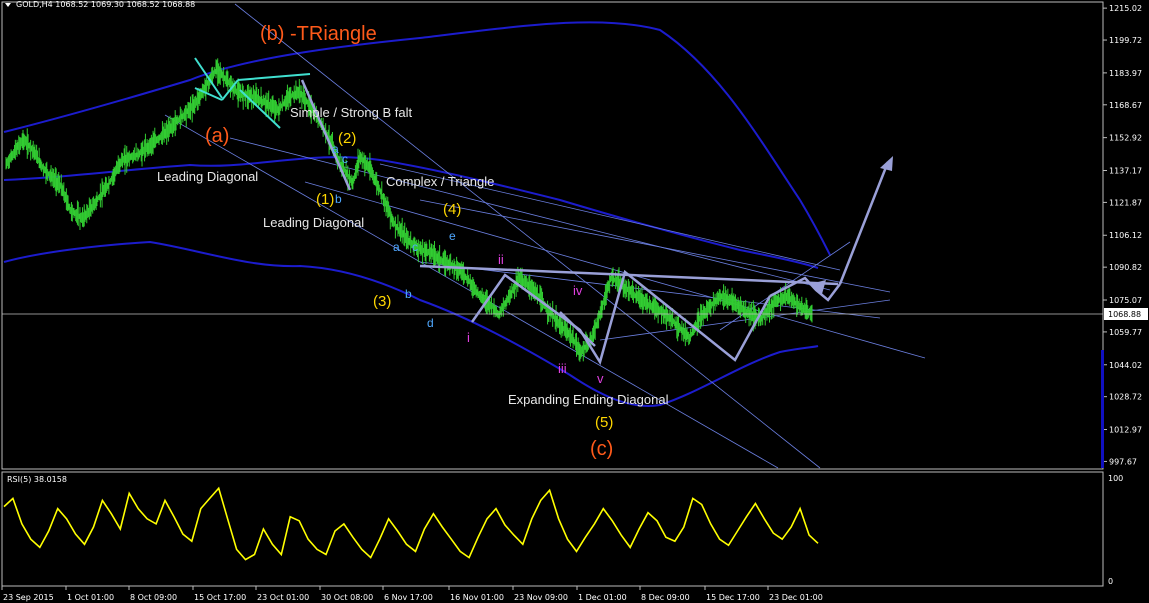 Image resolution: width=1149 pixels, height=603 pixels. What do you see at coordinates (207, 176) in the screenshot?
I see `label-leading-diagonal-1: Leading Diagonal` at bounding box center [207, 176].